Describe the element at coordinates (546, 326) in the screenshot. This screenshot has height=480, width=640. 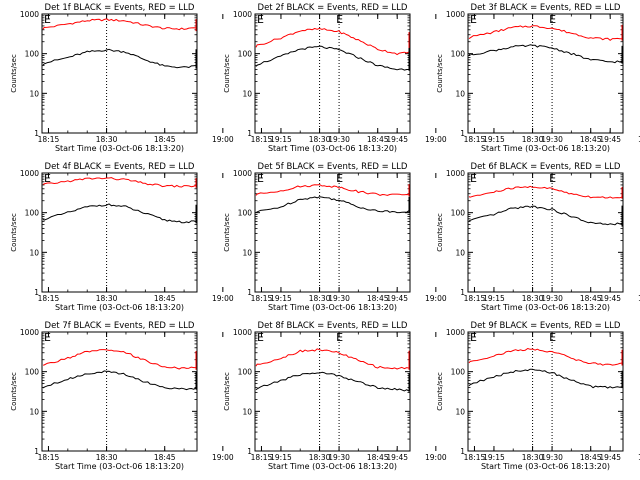
I see `panel-title: Det 9f BLACK = Events, RED = LLD` at that location.